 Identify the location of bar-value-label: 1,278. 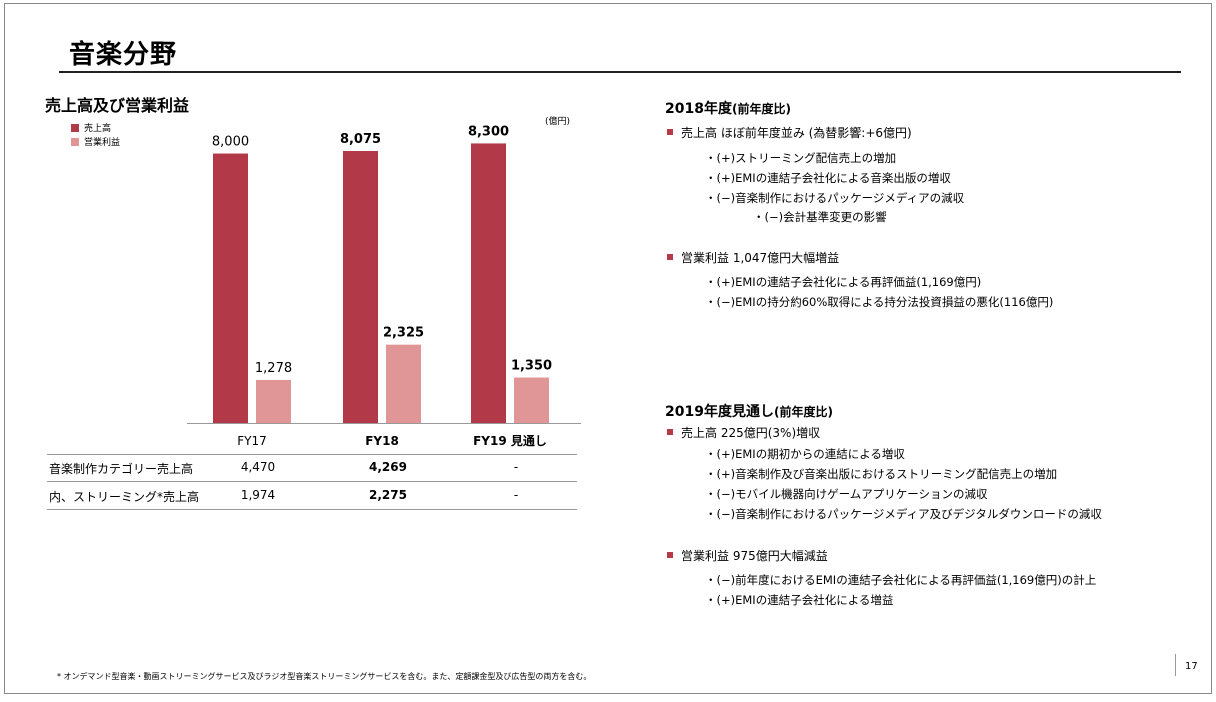
(273, 368).